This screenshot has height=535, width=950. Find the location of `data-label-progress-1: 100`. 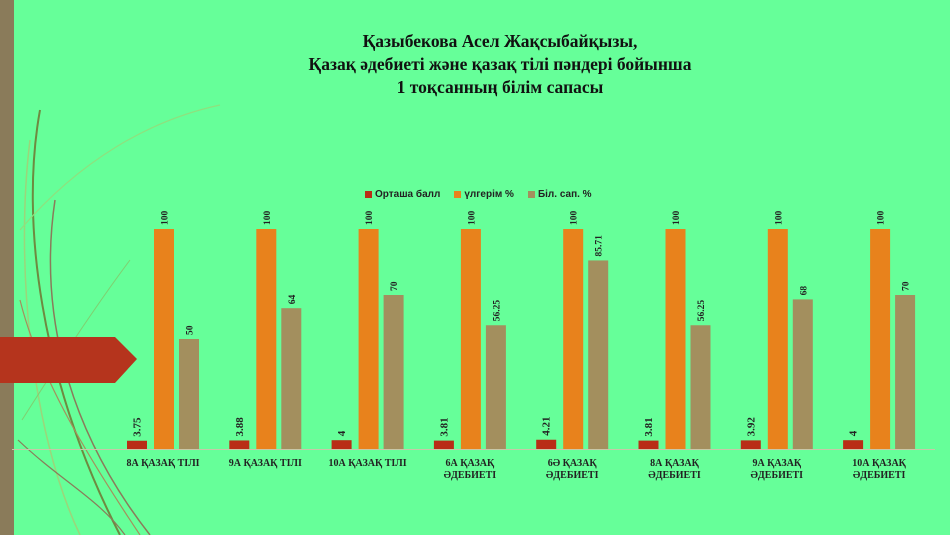

data-label-progress-1: 100 is located at coordinates (268, 218).